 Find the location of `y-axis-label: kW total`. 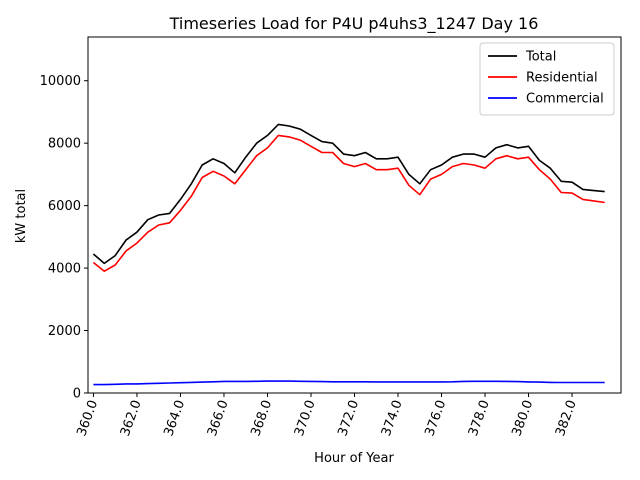

y-axis-label: kW total is located at coordinates (21, 216).